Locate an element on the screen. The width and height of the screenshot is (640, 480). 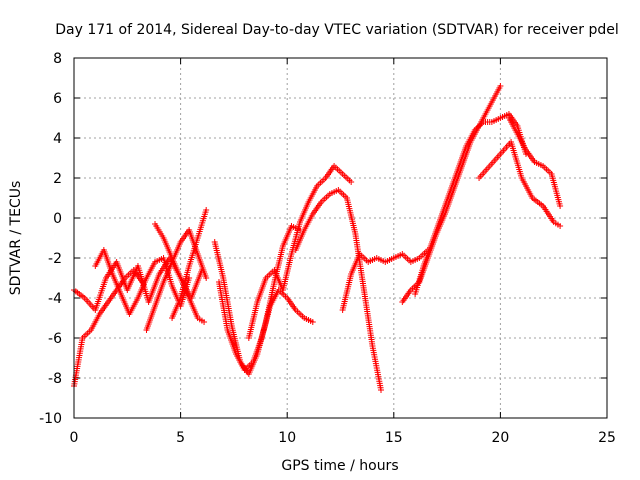
x-tick-label: 10 is located at coordinates (287, 438).